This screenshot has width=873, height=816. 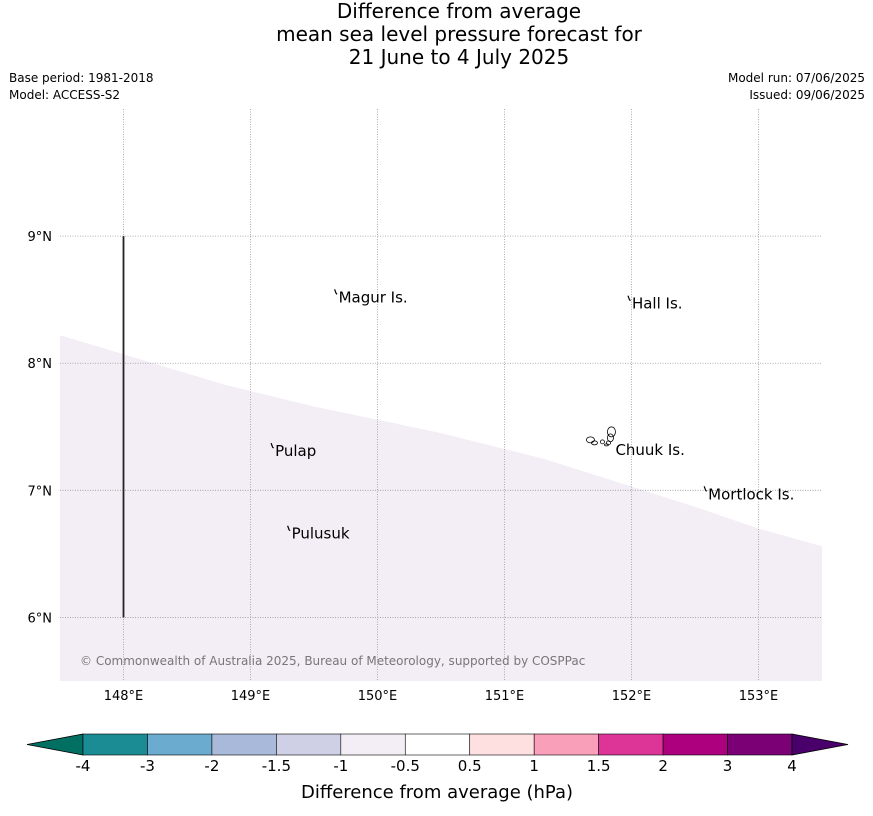 What do you see at coordinates (632, 696) in the screenshot?
I see `lon-tick-label: 152°E` at bounding box center [632, 696].